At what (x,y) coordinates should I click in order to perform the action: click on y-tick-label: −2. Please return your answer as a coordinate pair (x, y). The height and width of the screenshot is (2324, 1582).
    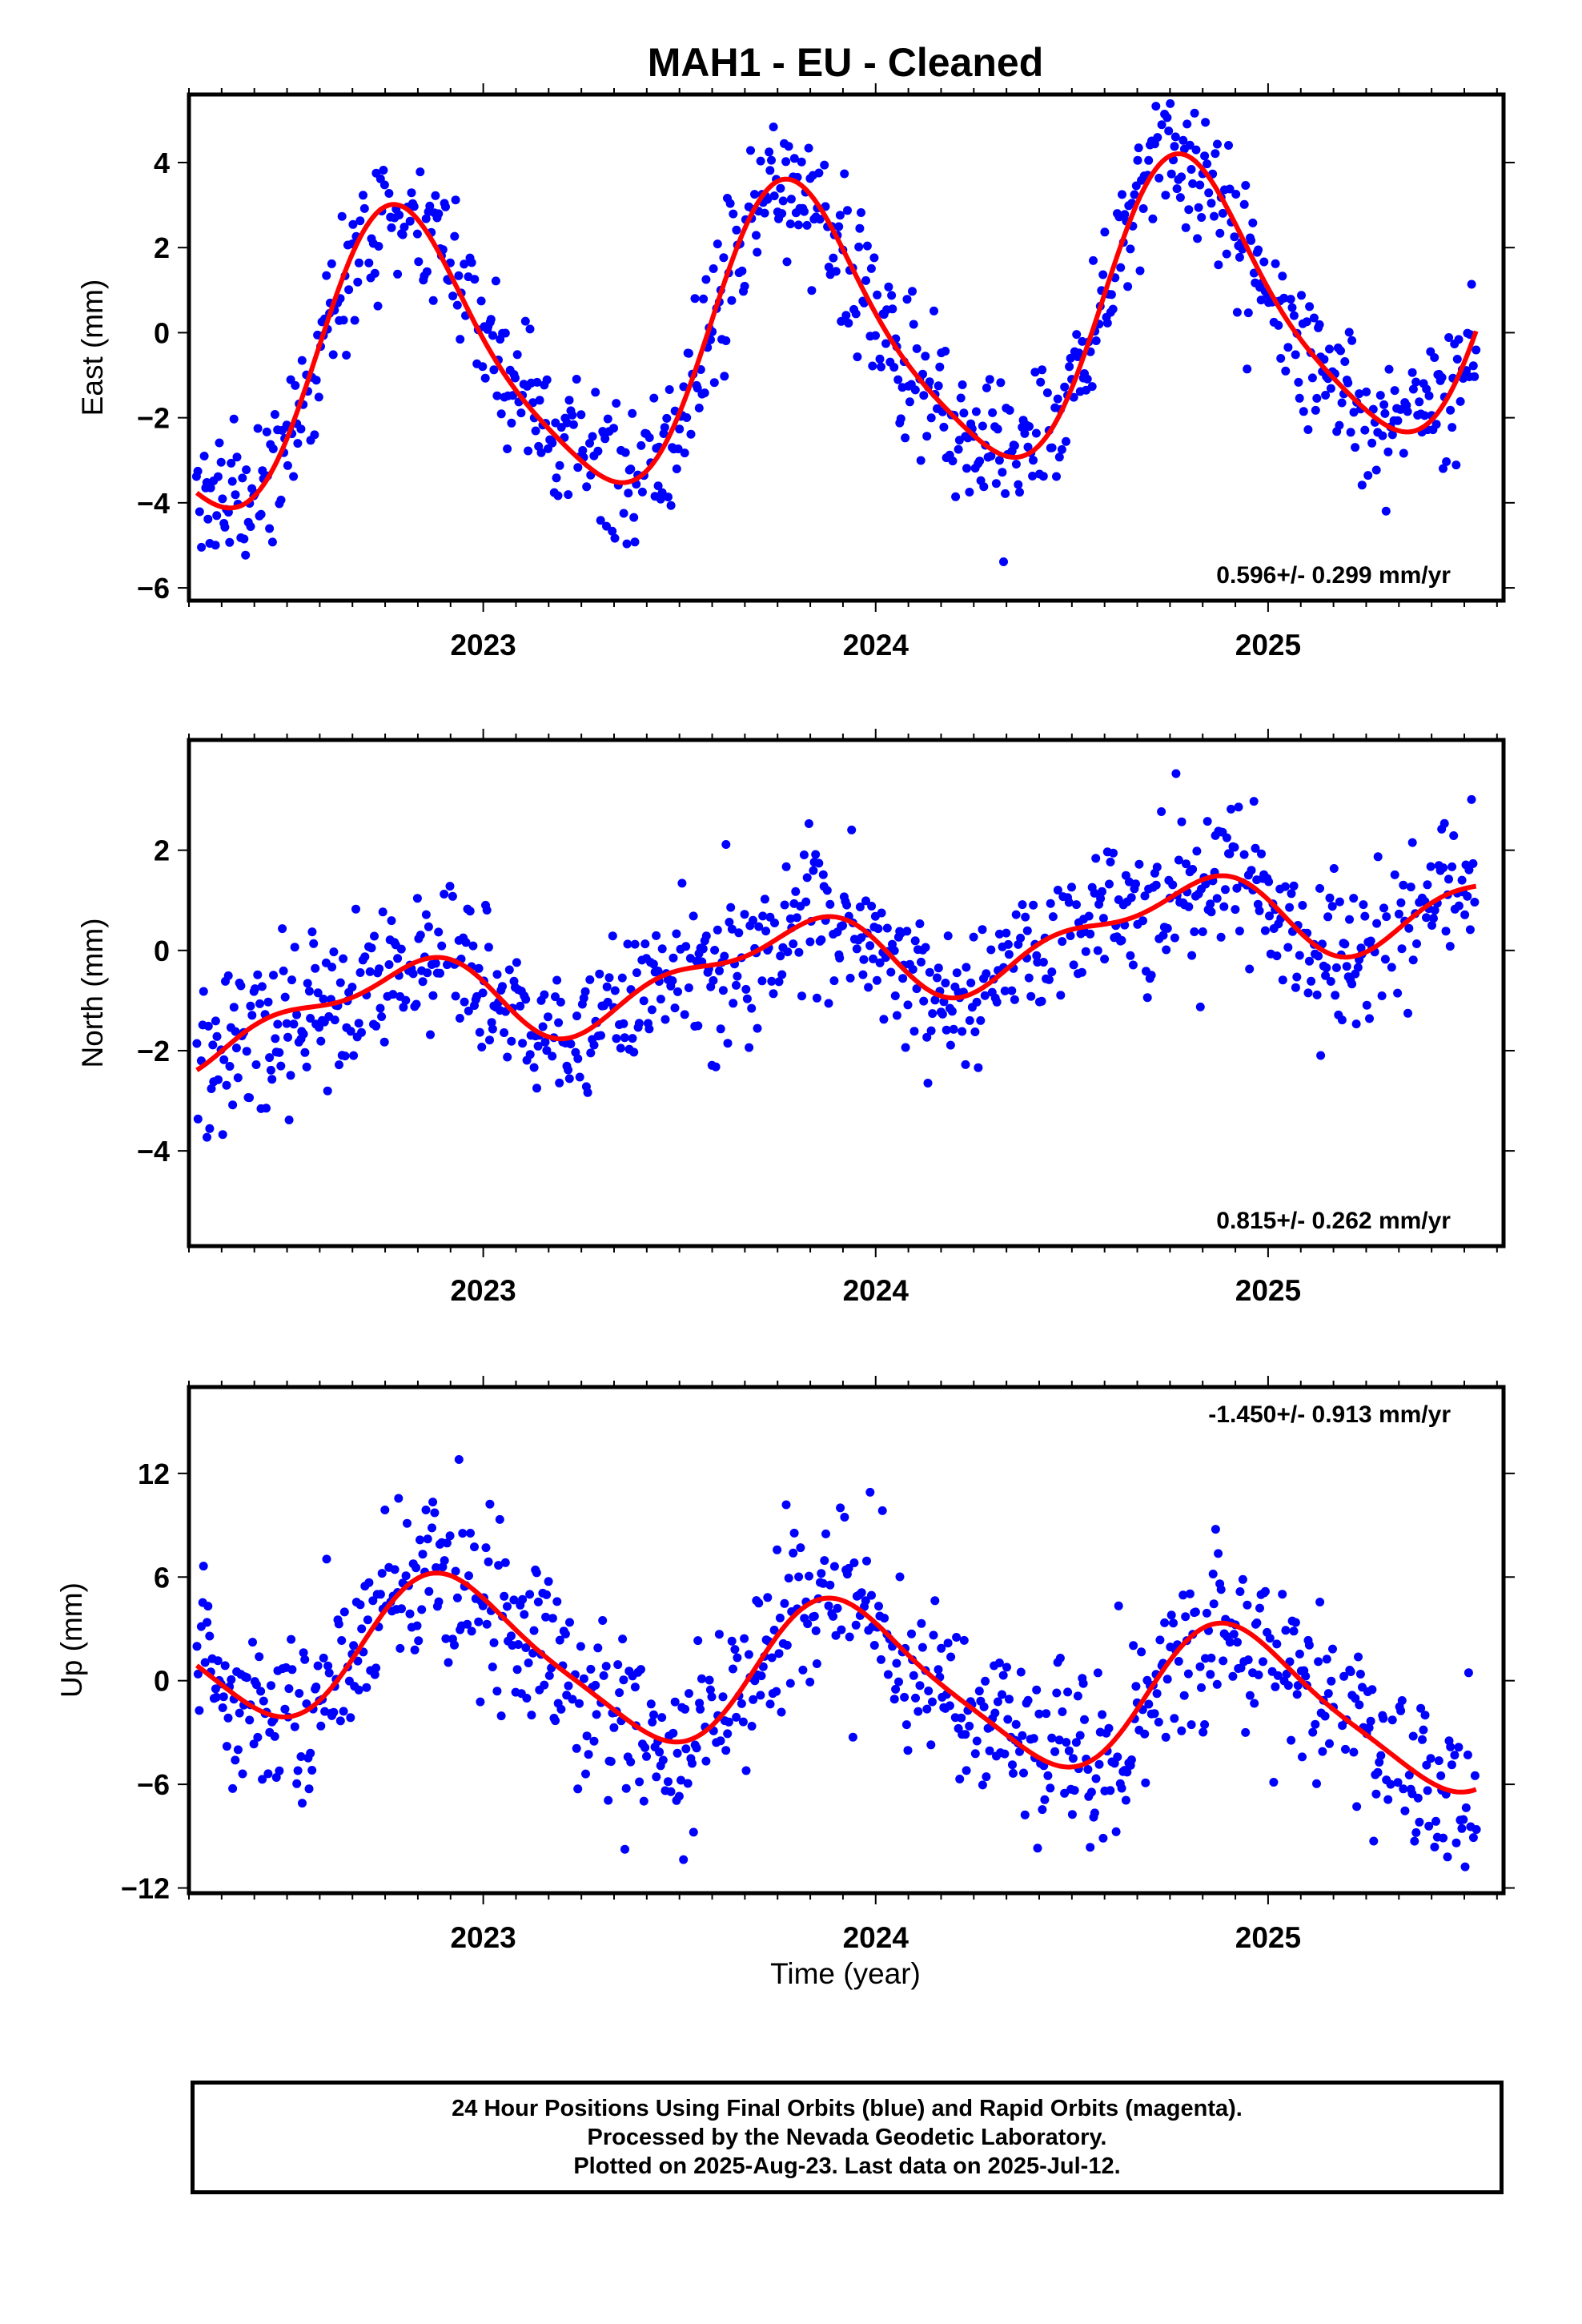
    Looking at the image, I should click on (154, 1051).